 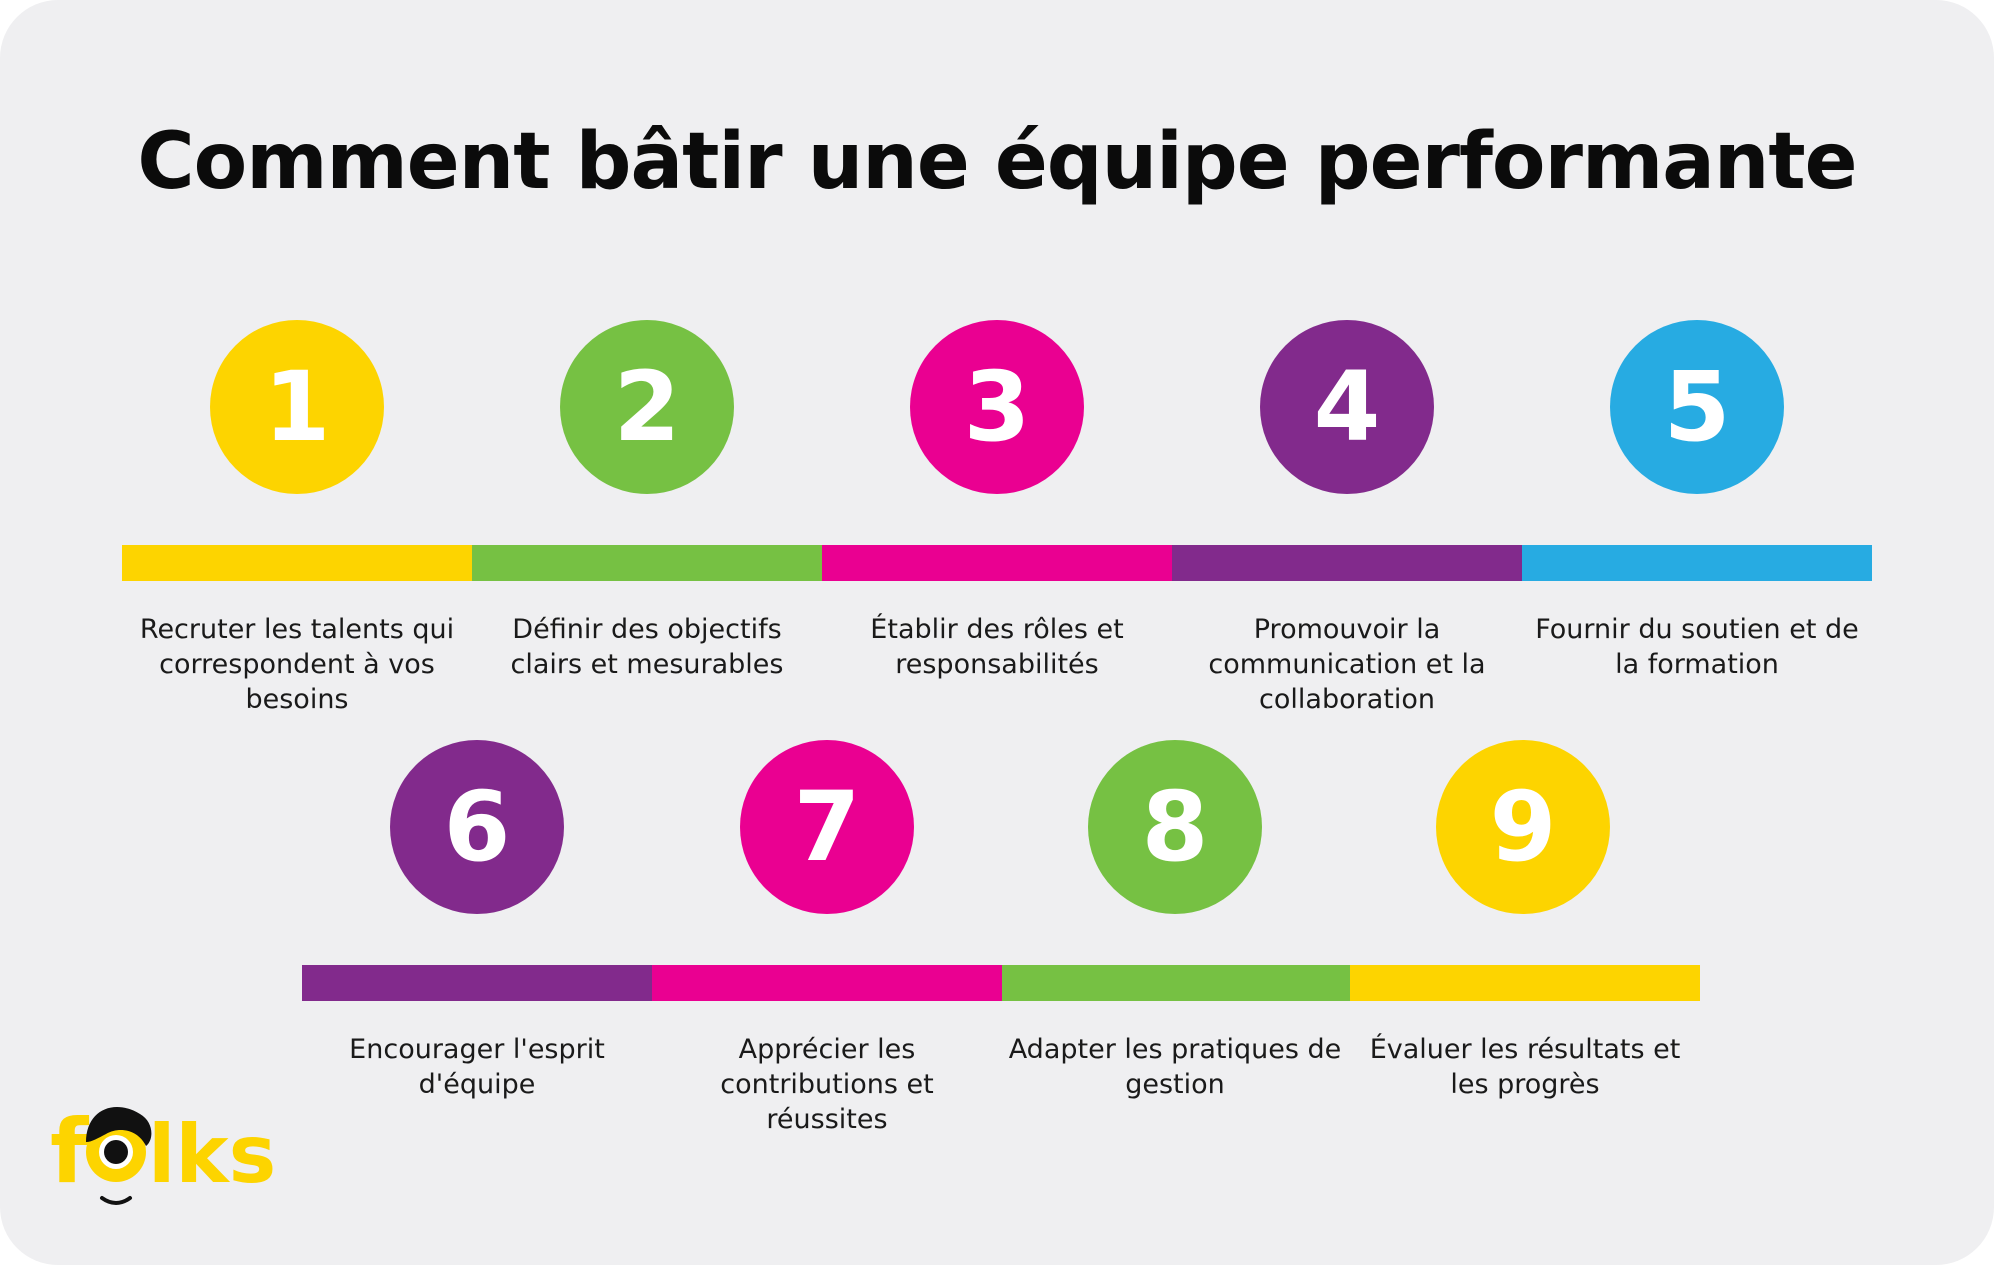 I want to click on step-2-bar, so click(x=647, y=563).